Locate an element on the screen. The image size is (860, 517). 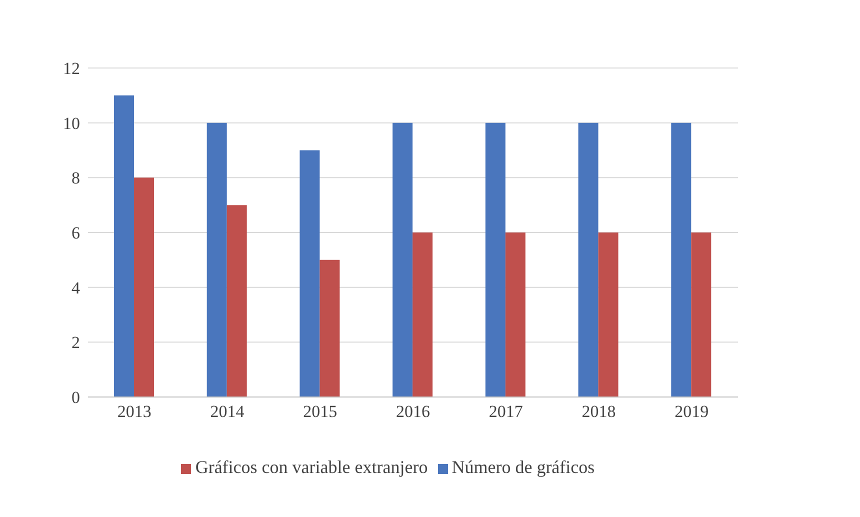
x-tick-label: 2018 is located at coordinates (599, 412).